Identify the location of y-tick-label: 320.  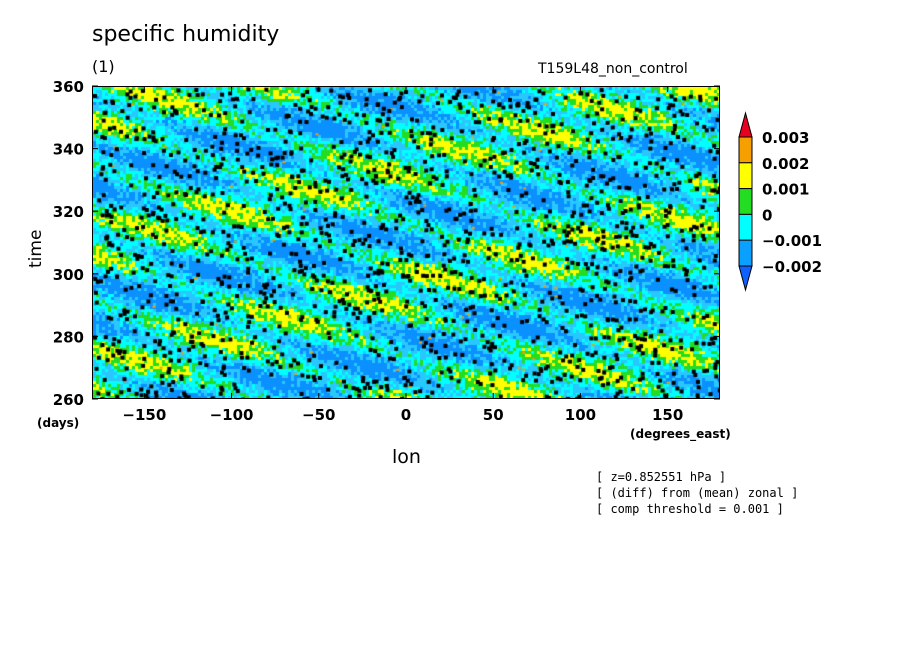
(68, 212).